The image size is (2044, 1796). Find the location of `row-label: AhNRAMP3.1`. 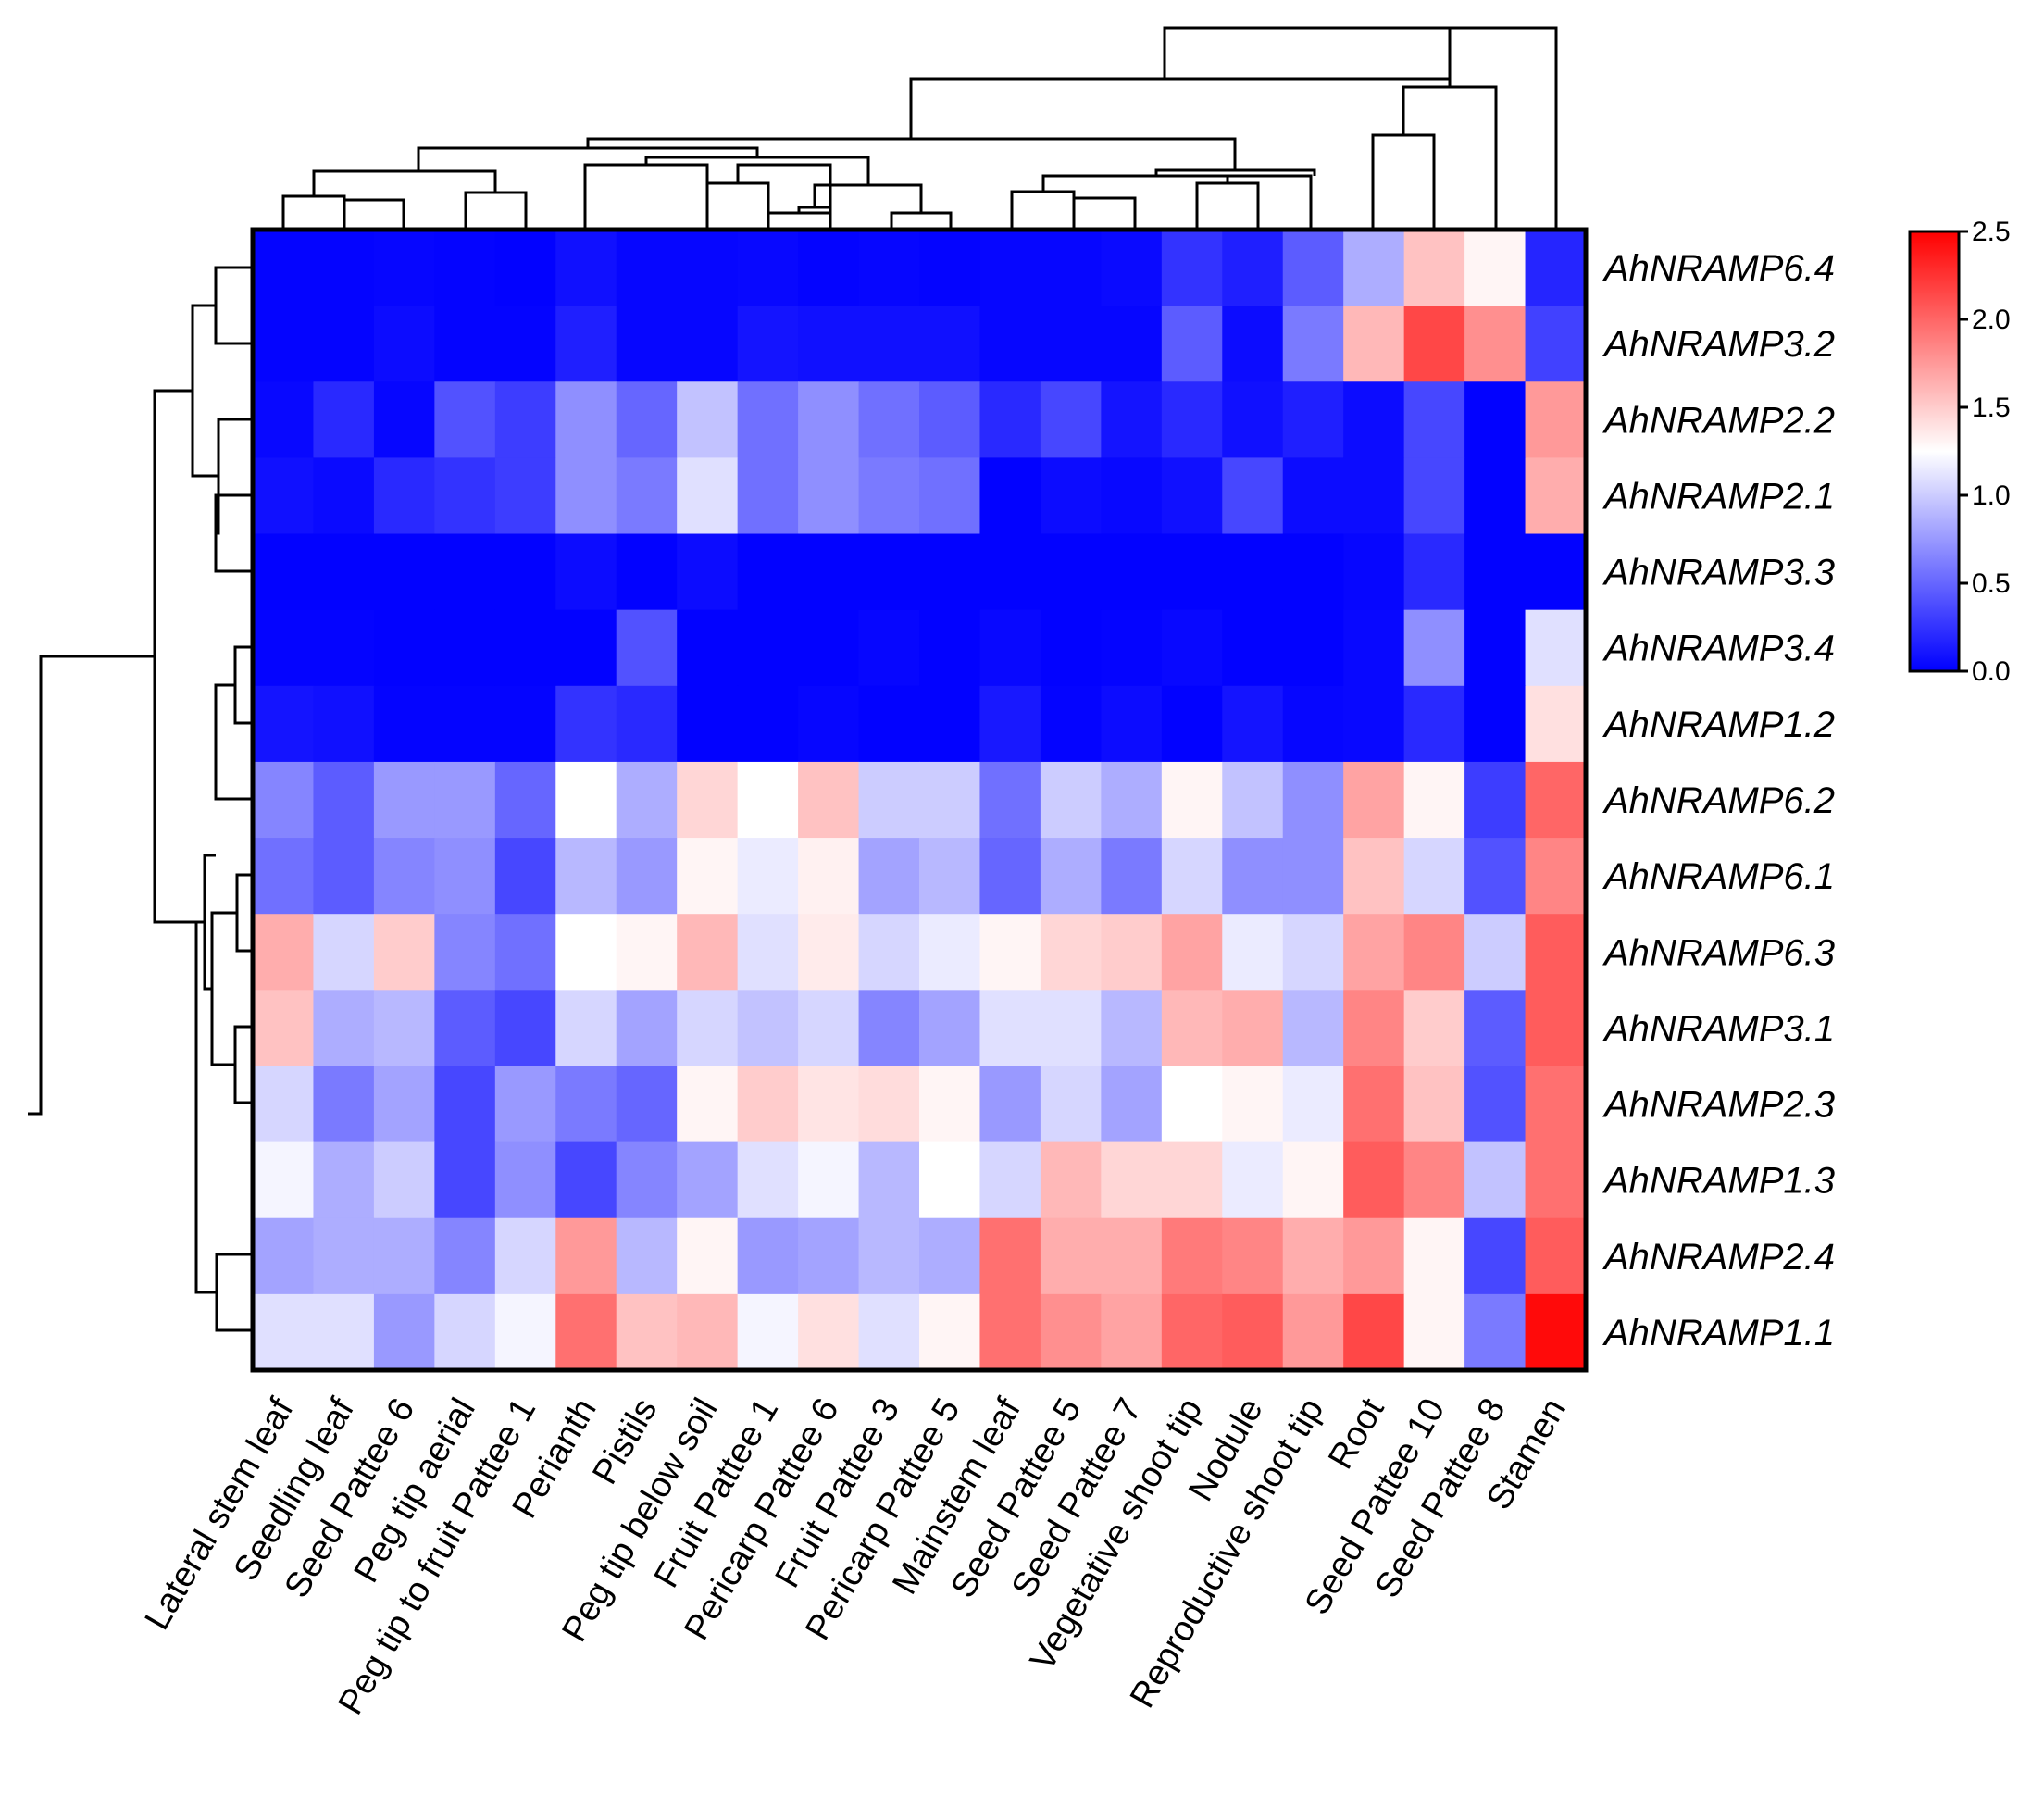

row-label: AhNRAMP3.1 is located at coordinates (1718, 1028).